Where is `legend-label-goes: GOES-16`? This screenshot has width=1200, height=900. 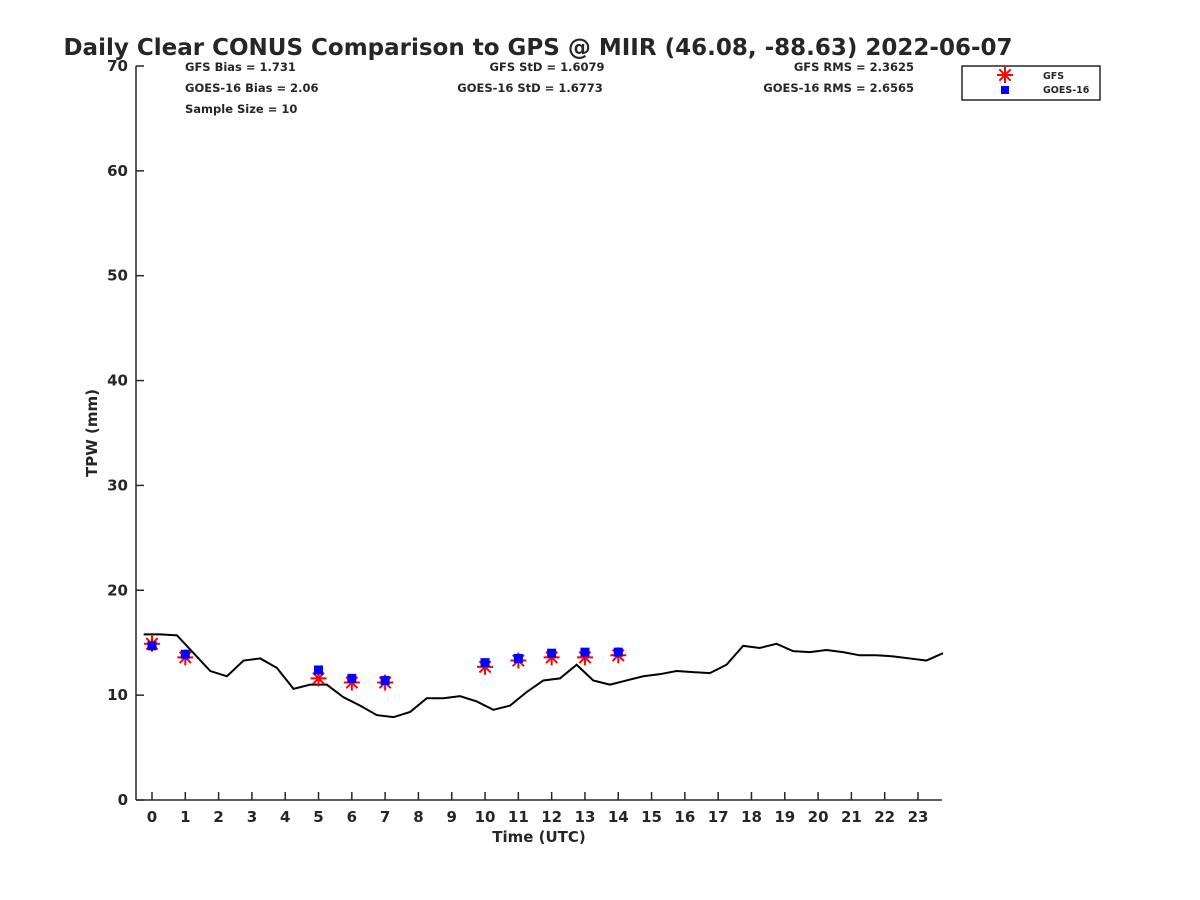
legend-label-goes: GOES-16 is located at coordinates (1066, 90).